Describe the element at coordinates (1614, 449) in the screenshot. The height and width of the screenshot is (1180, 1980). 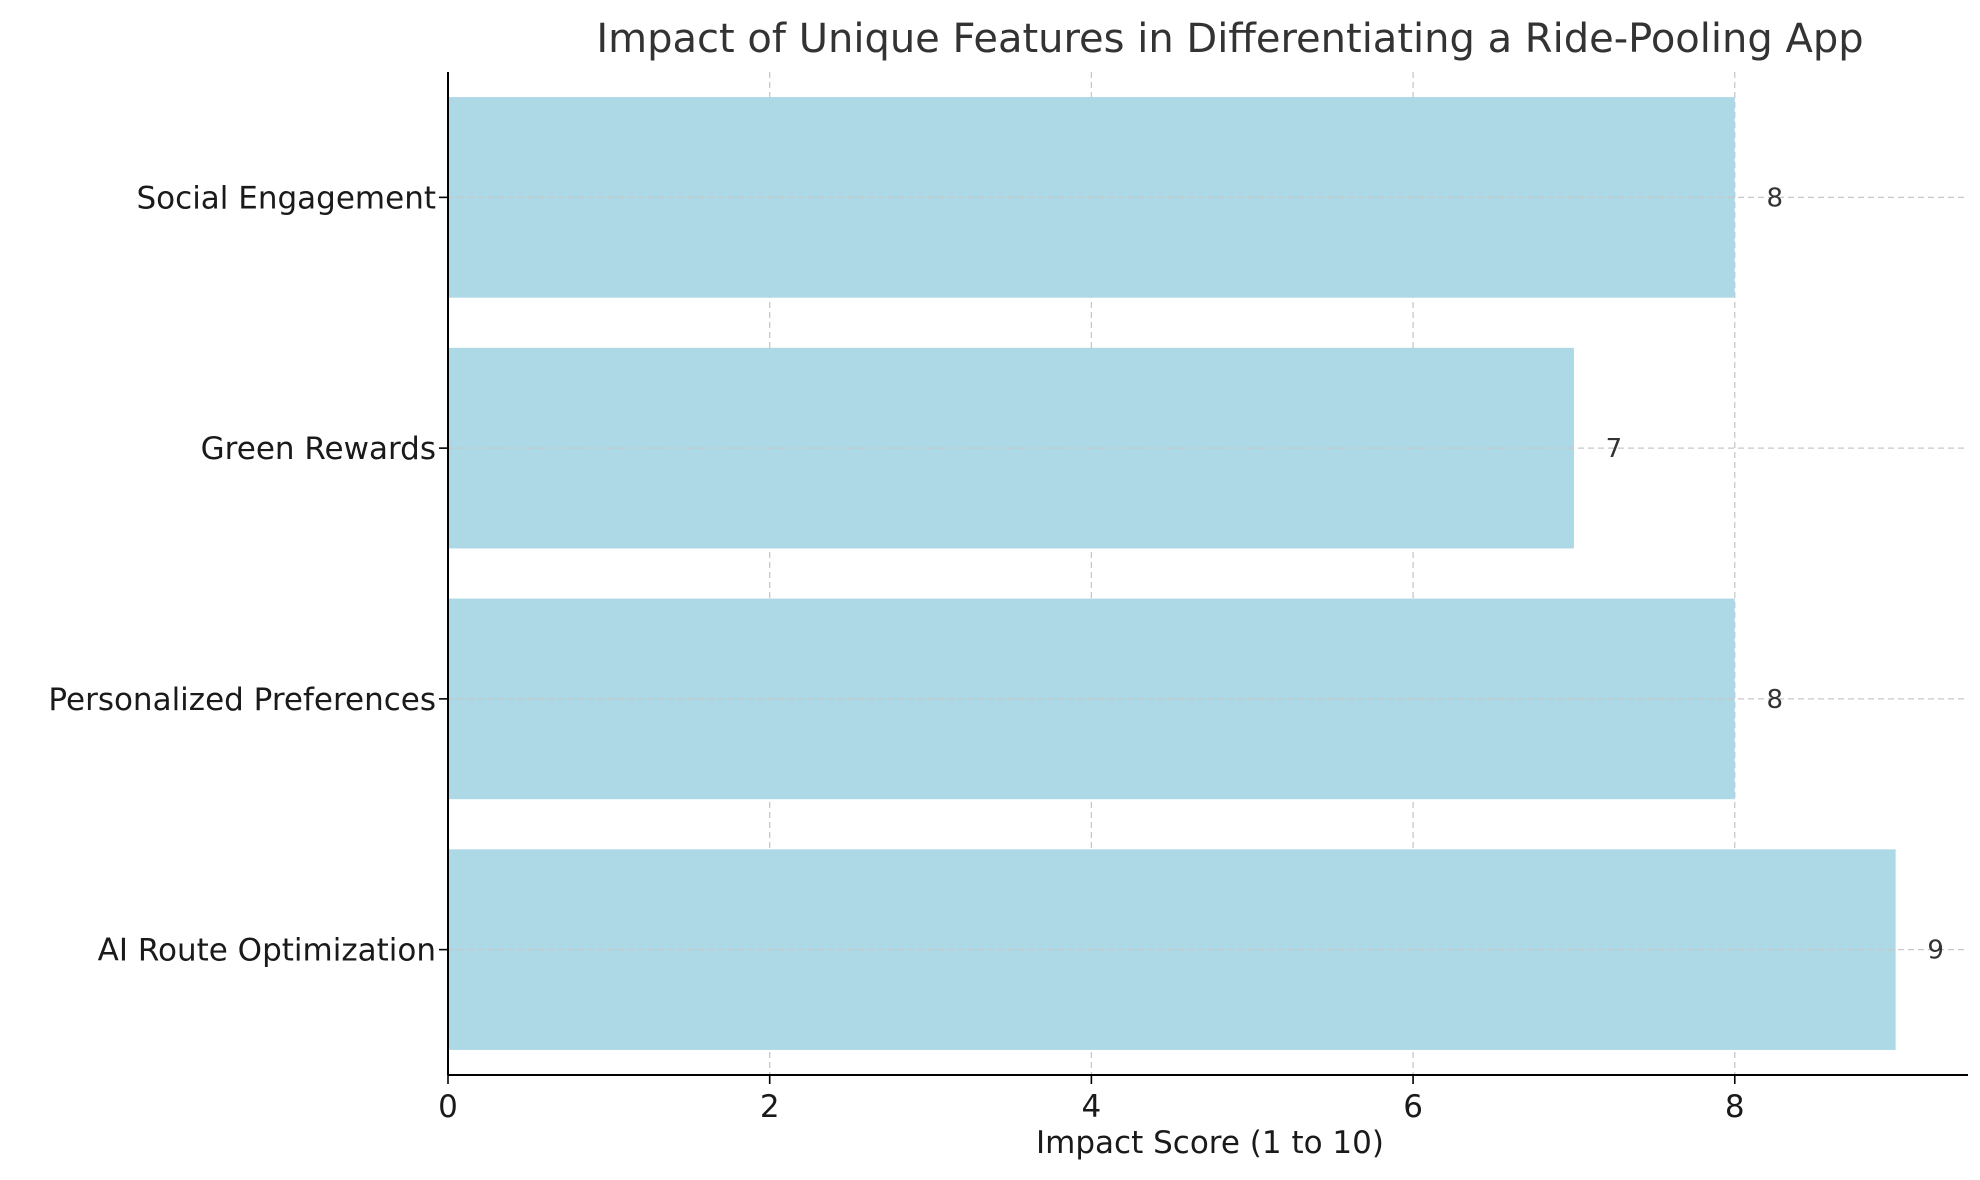
I see `data-label: 7` at that location.